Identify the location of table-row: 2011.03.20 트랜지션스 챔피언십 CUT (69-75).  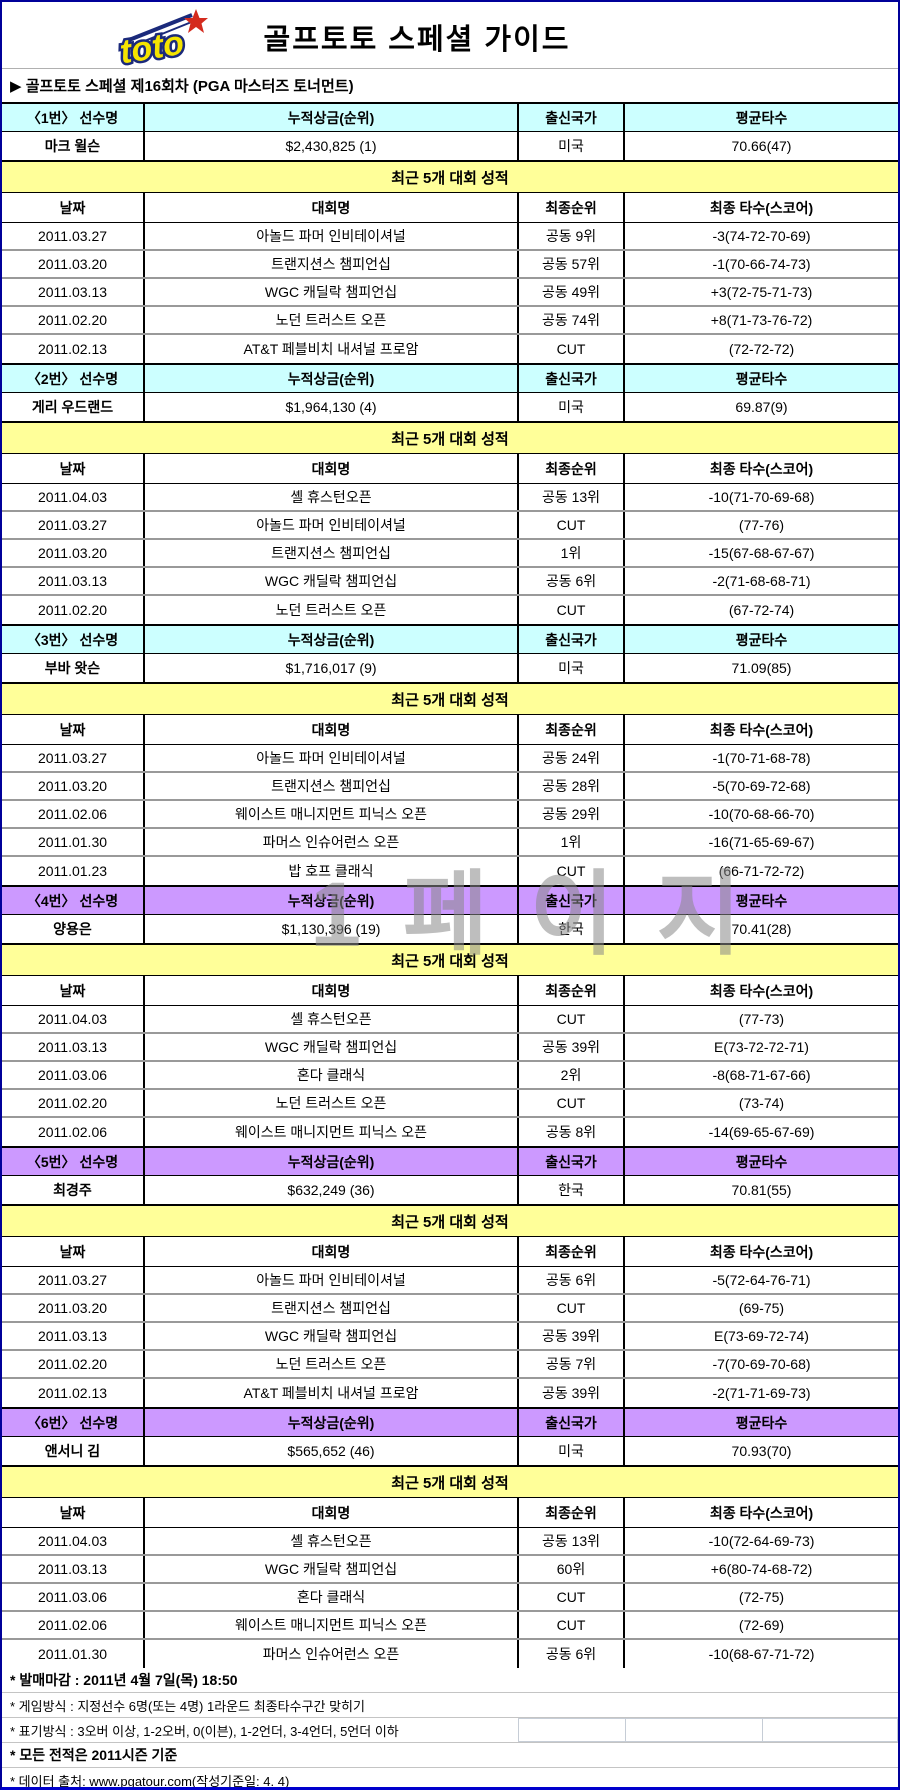
(450, 1309).